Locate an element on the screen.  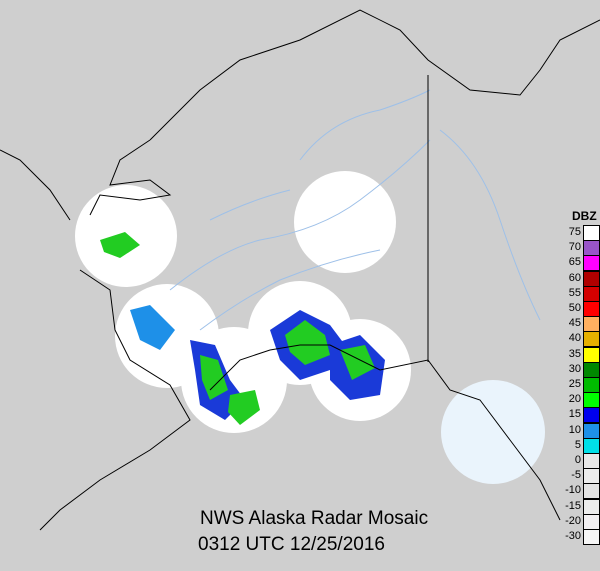
legend-item: 60 is located at coordinates (574, 278).